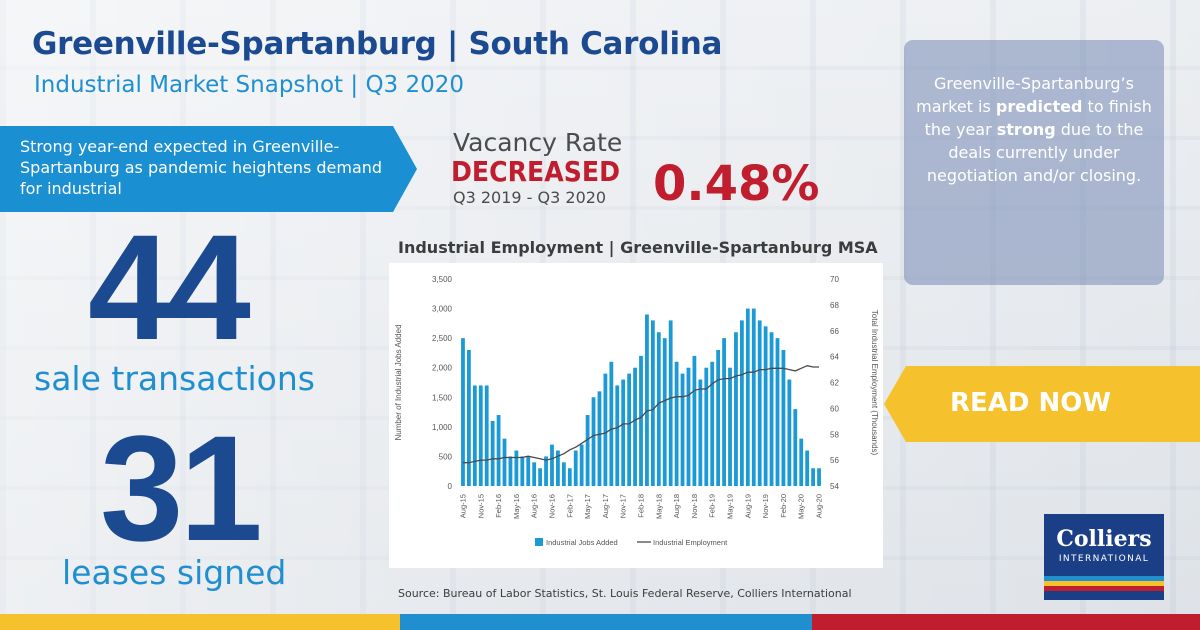  I want to click on y-tick-label: 500, so click(446, 456).